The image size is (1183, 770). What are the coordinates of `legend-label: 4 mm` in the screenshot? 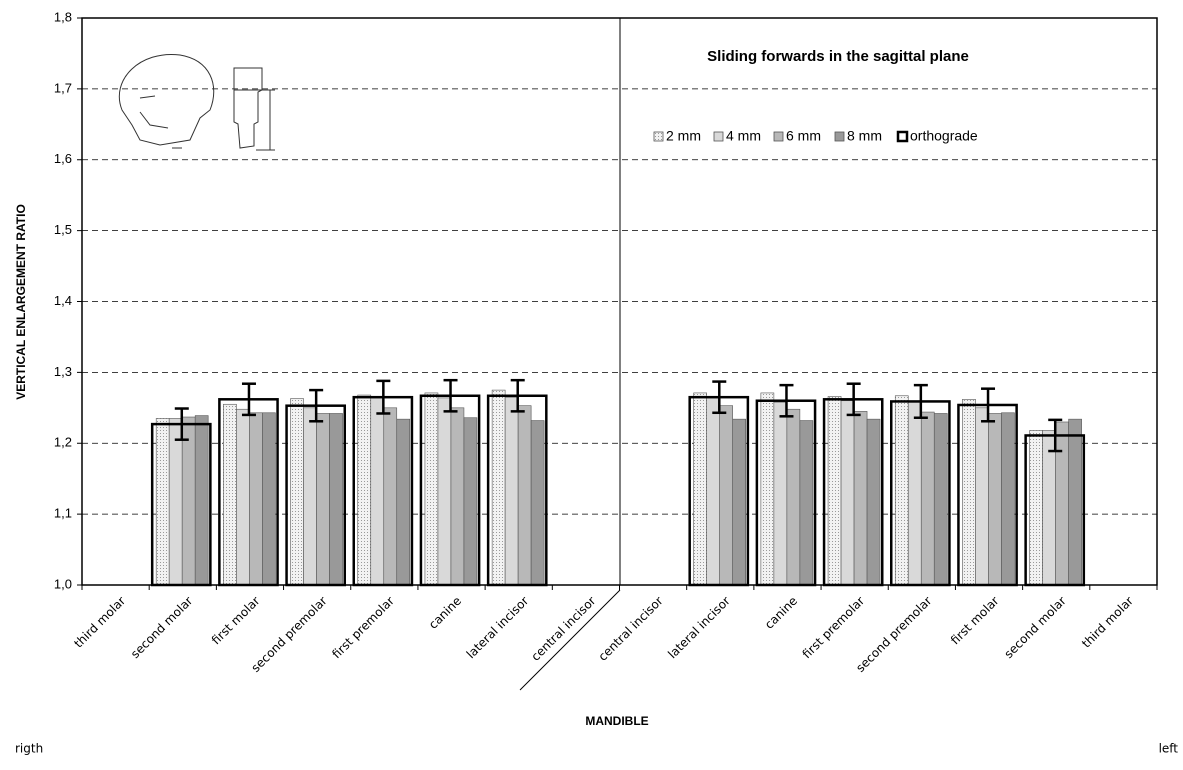 It's located at (743, 136).